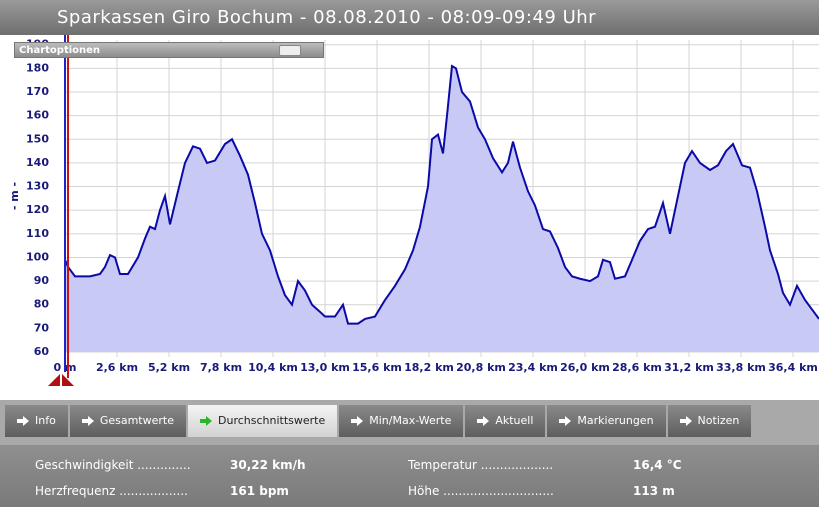 This screenshot has height=507, width=819. Describe the element at coordinates (410, 420) in the screenshot. I see `tab-label: Min/Max-Werte` at that location.